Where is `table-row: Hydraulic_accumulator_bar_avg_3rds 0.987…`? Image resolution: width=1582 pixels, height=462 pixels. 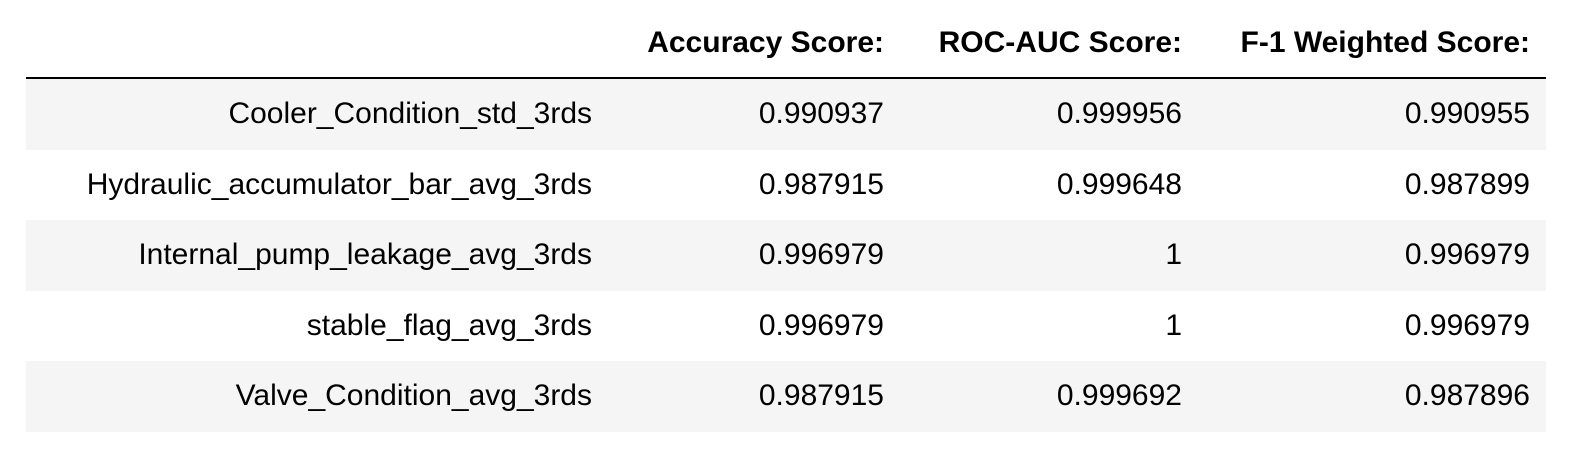 table-row: Hydraulic_accumulator_bar_avg_3rds 0.987… is located at coordinates (786, 184).